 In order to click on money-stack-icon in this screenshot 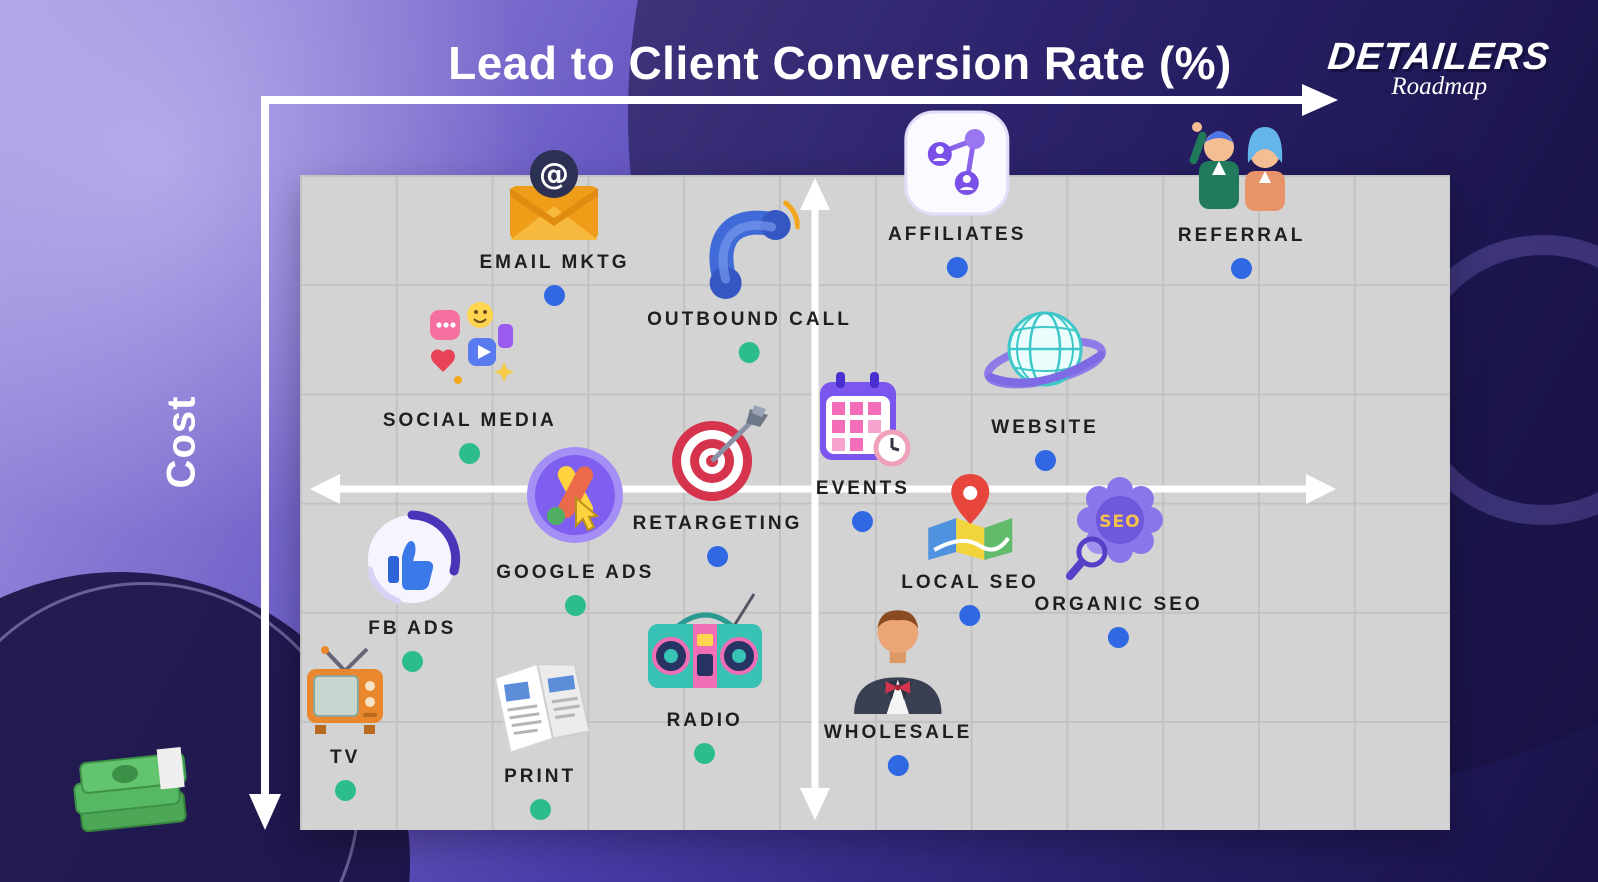, I will do `click(136, 787)`.